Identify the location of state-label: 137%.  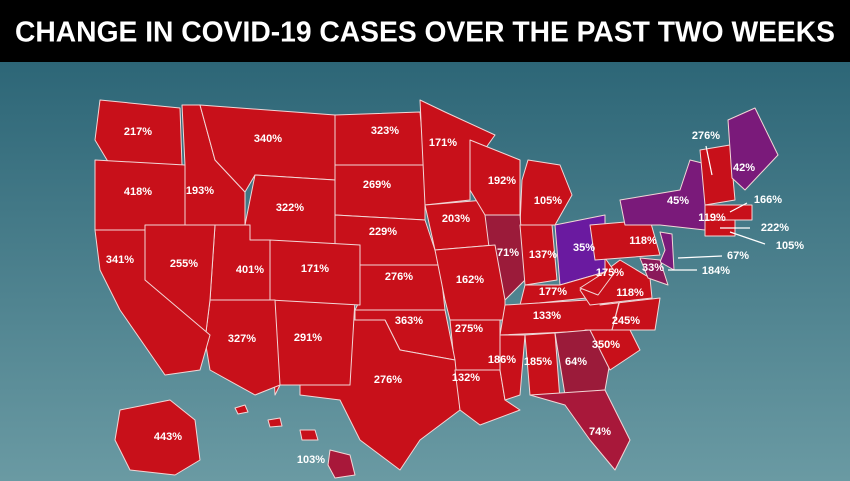
(543, 255).